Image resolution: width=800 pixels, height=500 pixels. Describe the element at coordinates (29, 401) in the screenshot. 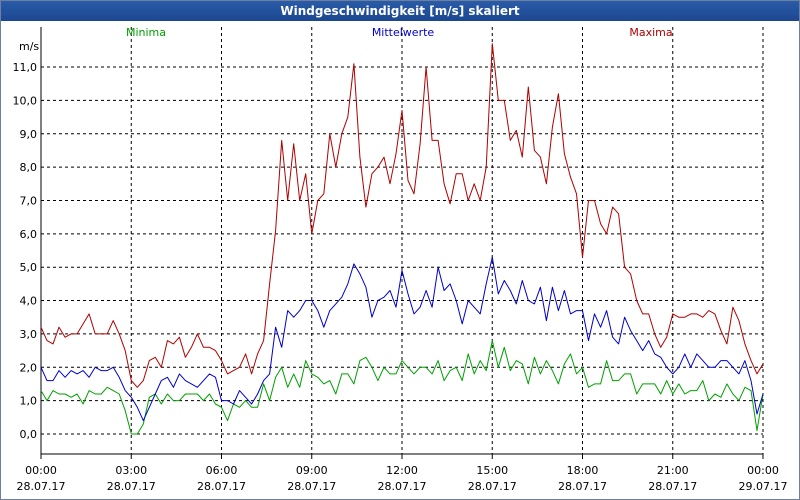

I see `y-tick-label: 1,0` at that location.